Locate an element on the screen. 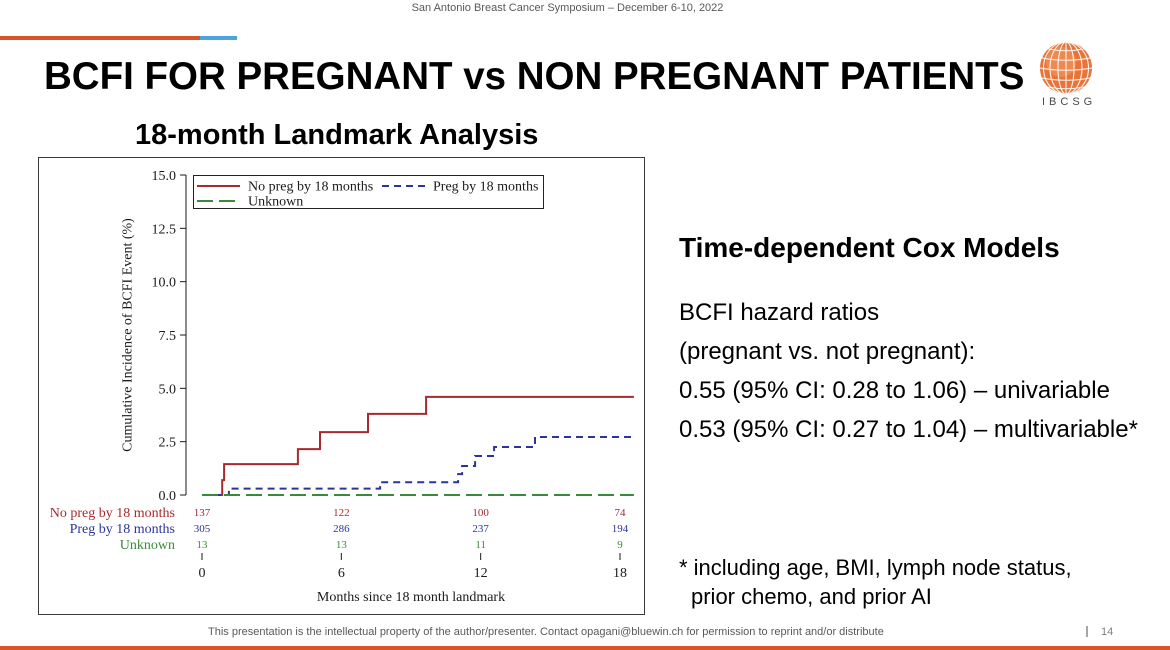 This screenshot has height=650, width=1170. at-risk-count: 11 is located at coordinates (480, 545).